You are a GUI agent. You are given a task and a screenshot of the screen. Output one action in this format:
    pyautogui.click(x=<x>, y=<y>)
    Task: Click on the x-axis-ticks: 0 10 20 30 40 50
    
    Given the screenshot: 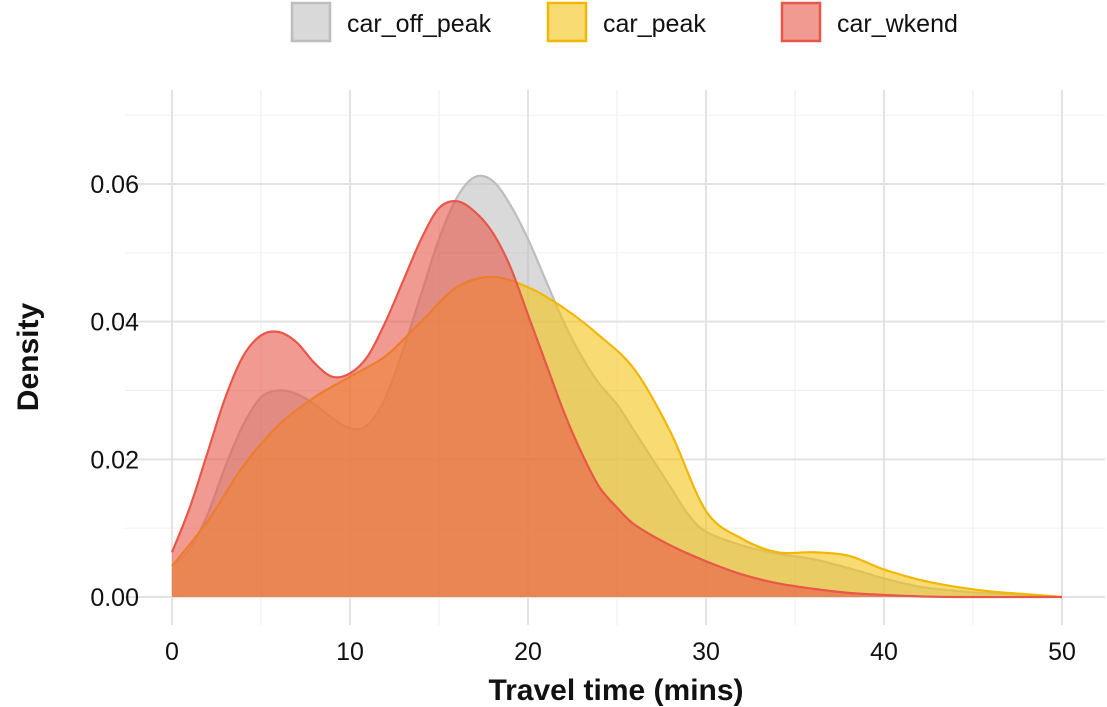 What is the action you would take?
    pyautogui.click(x=620, y=652)
    